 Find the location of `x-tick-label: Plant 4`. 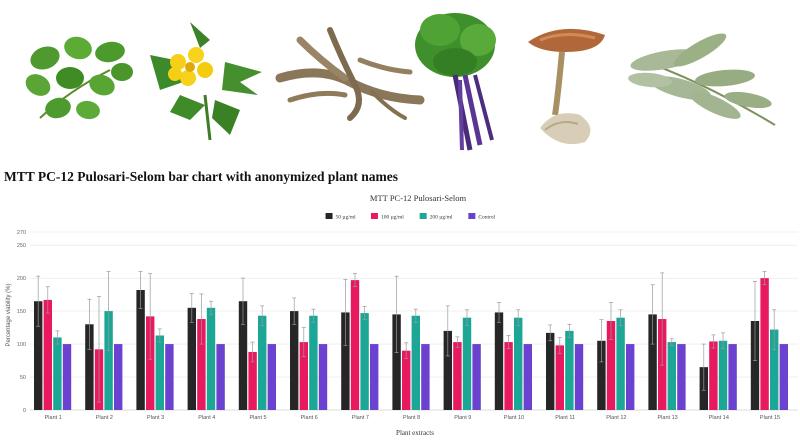

x-tick-label: Plant 4 is located at coordinates (206, 418).